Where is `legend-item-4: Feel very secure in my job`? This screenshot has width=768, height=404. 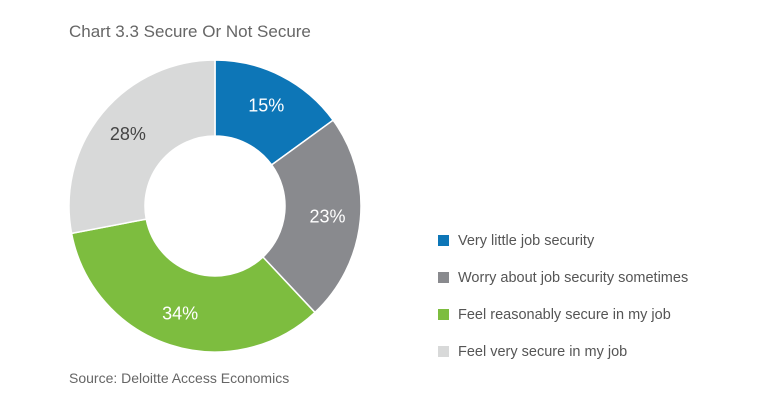 legend-item-4: Feel very secure in my job is located at coordinates (598, 351).